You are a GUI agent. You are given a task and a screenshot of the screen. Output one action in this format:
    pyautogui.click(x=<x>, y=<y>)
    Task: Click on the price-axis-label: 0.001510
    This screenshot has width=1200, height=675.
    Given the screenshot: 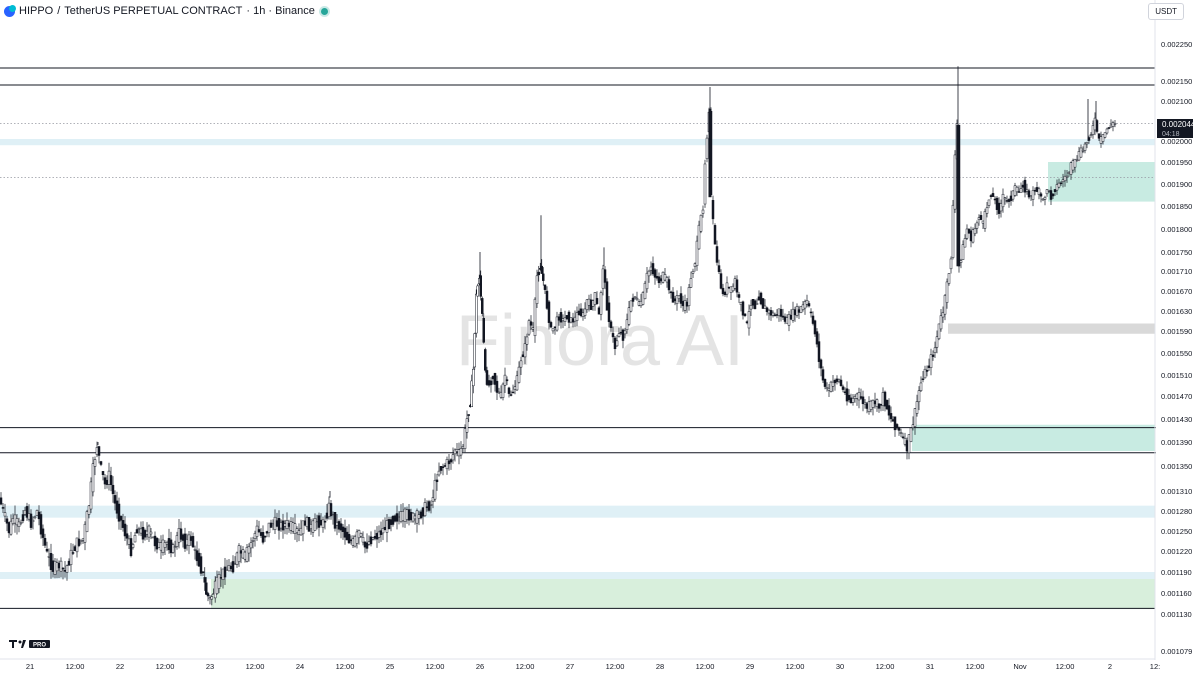 What is the action you would take?
    pyautogui.click(x=1176, y=375)
    